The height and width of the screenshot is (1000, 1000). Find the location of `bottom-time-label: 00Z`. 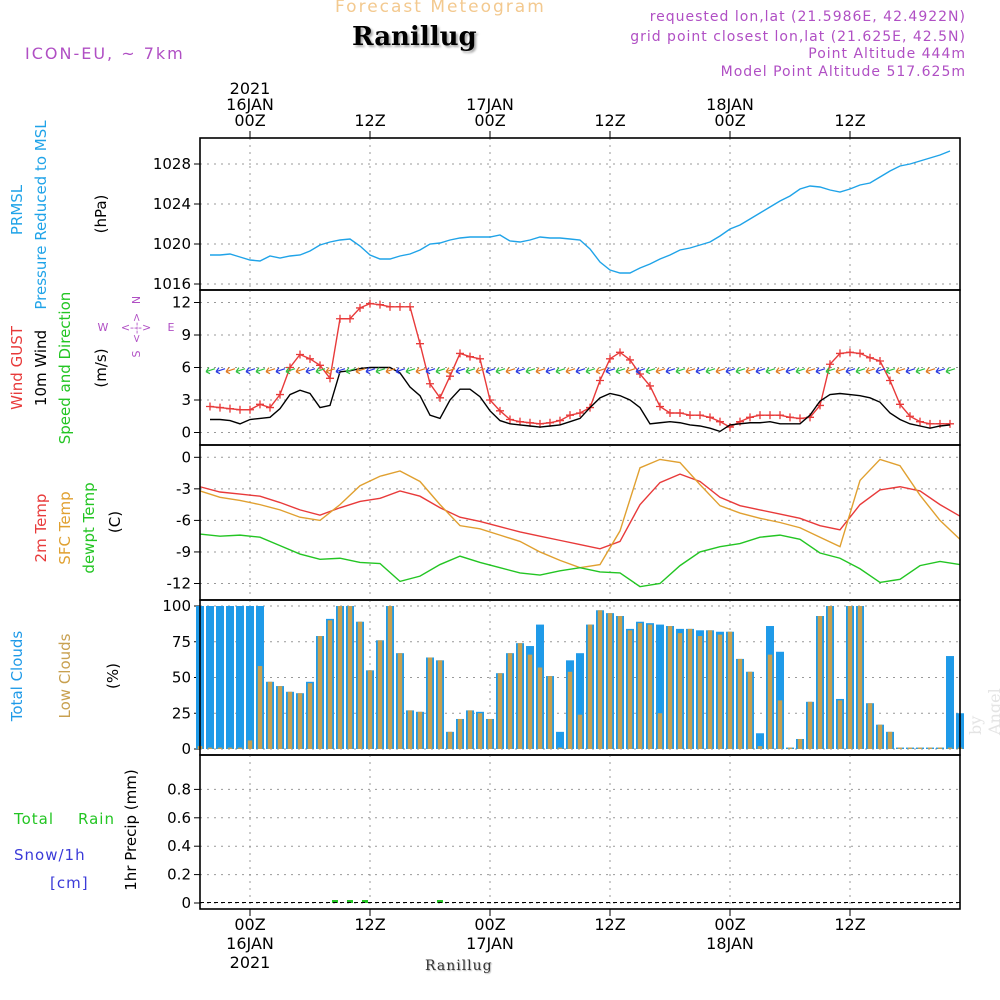

bottom-time-label: 00Z is located at coordinates (489, 924).